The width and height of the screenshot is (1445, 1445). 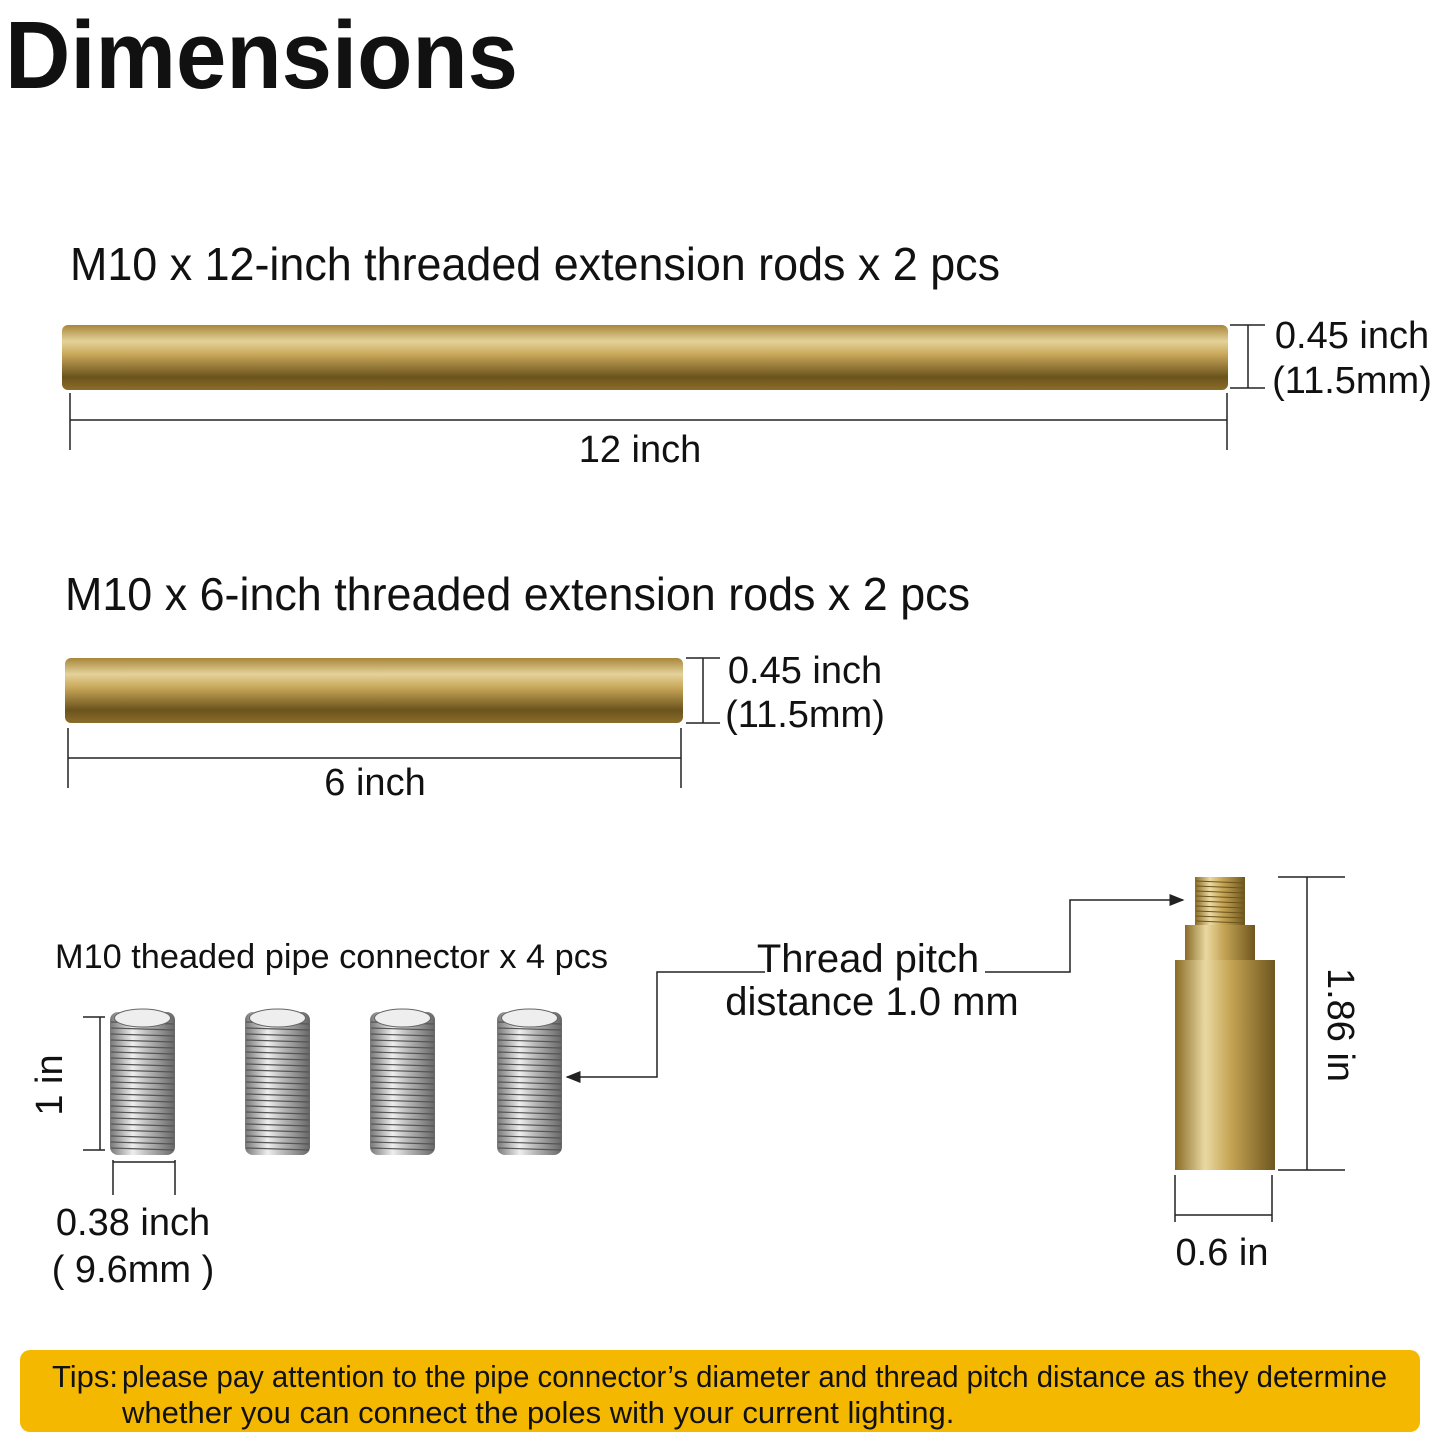 What do you see at coordinates (133, 1223) in the screenshot?
I see `connector-diameter: 0.38 inch` at bounding box center [133, 1223].